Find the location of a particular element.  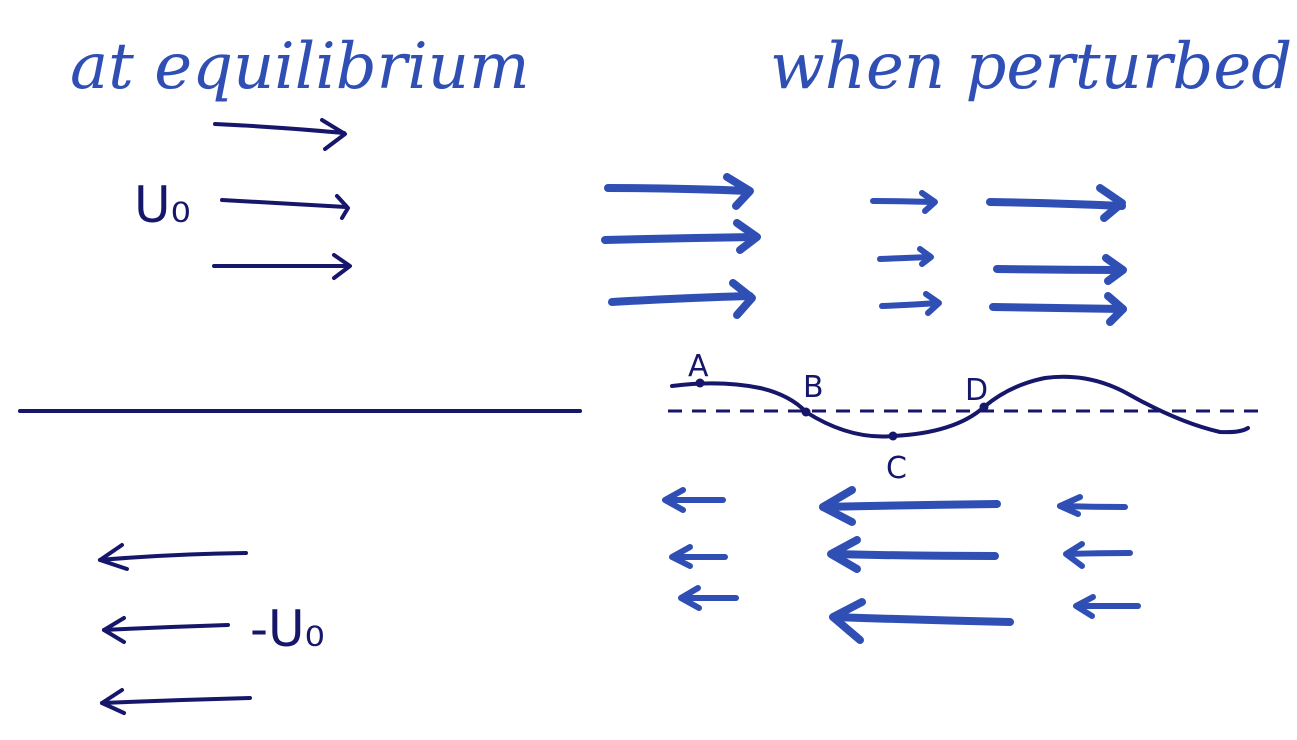

point-a-dot is located at coordinates (700, 383).